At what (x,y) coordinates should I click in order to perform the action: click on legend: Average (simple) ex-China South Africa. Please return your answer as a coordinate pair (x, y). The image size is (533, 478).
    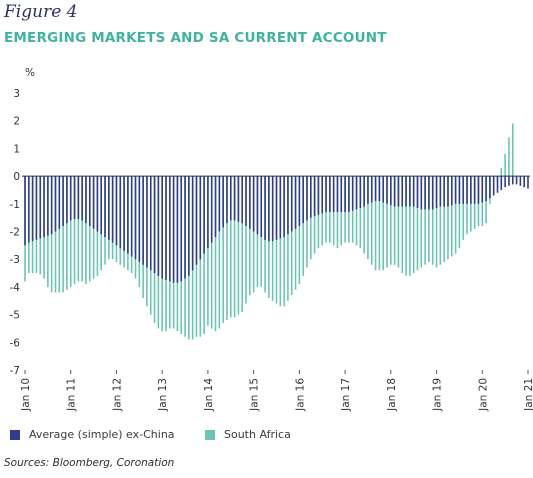
    Looking at the image, I should click on (266, 438).